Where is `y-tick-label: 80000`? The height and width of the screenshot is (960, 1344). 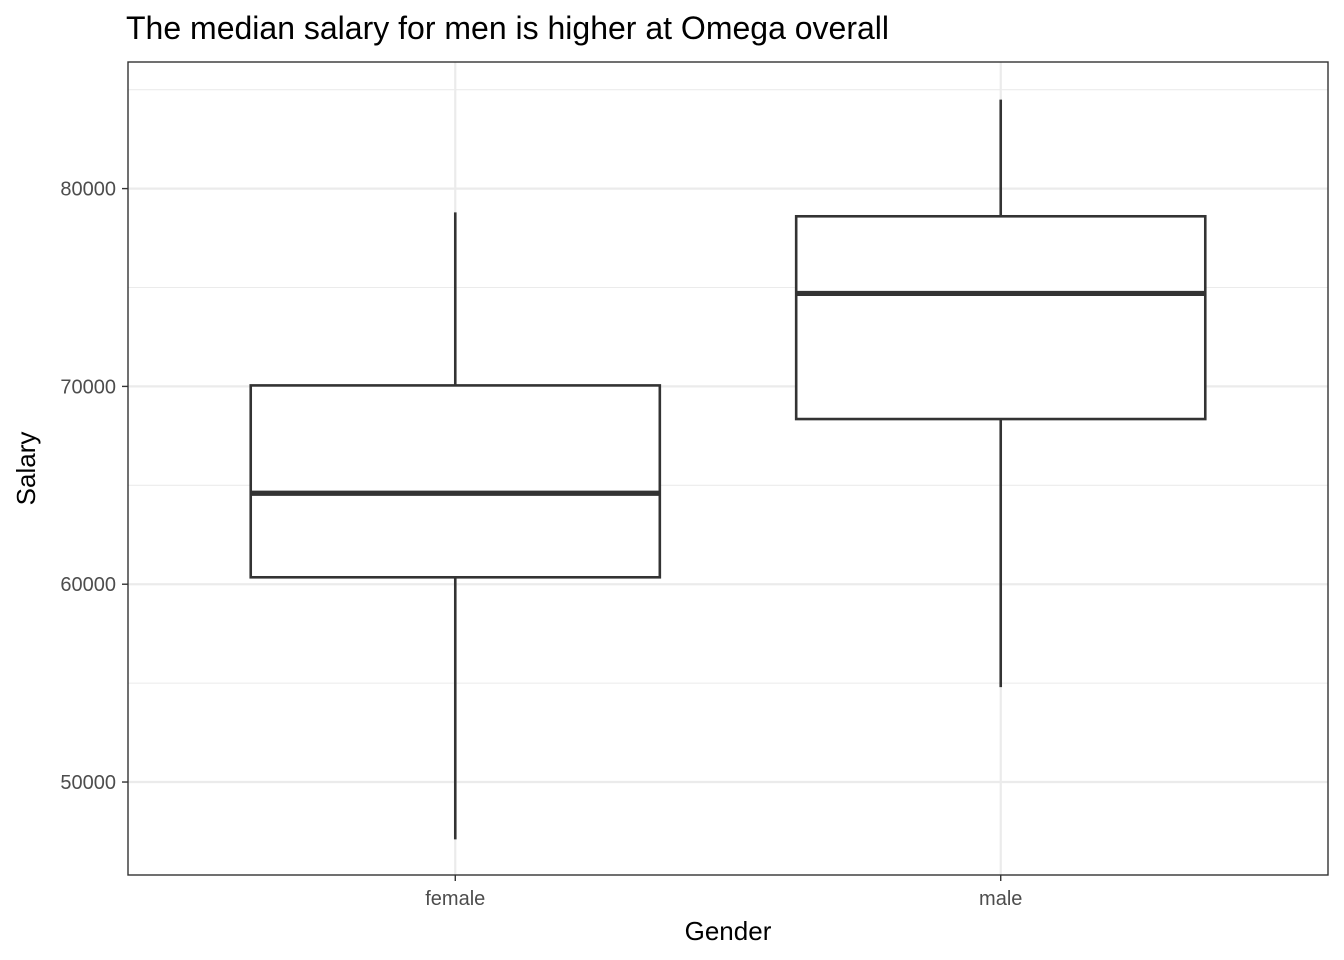
y-tick-label: 80000 is located at coordinates (88, 190).